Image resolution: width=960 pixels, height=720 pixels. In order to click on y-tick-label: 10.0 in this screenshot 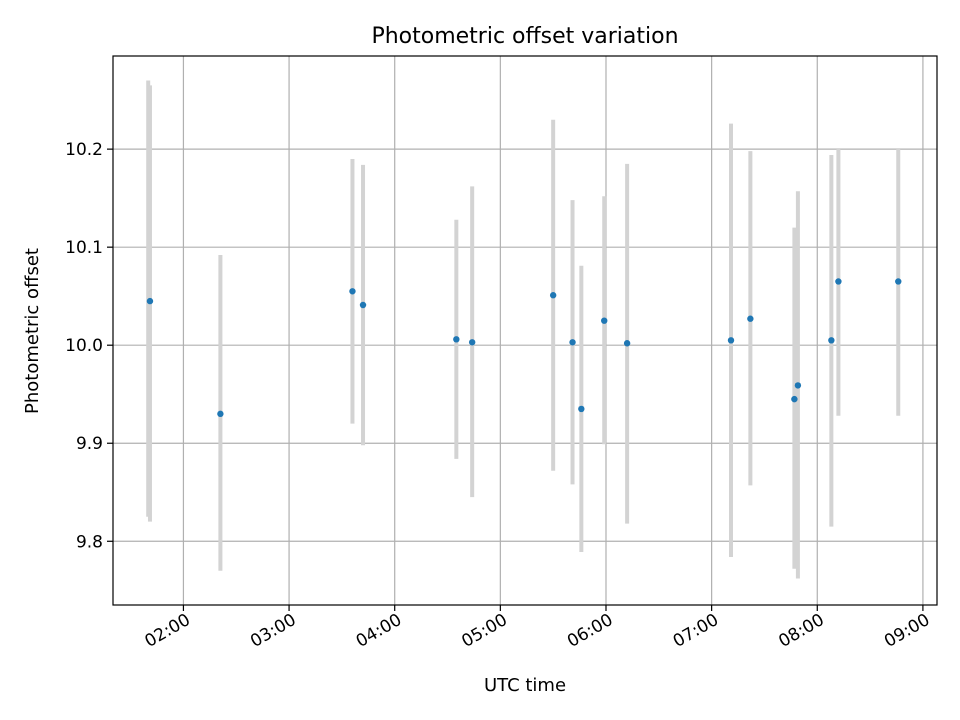, I will do `click(84, 346)`.